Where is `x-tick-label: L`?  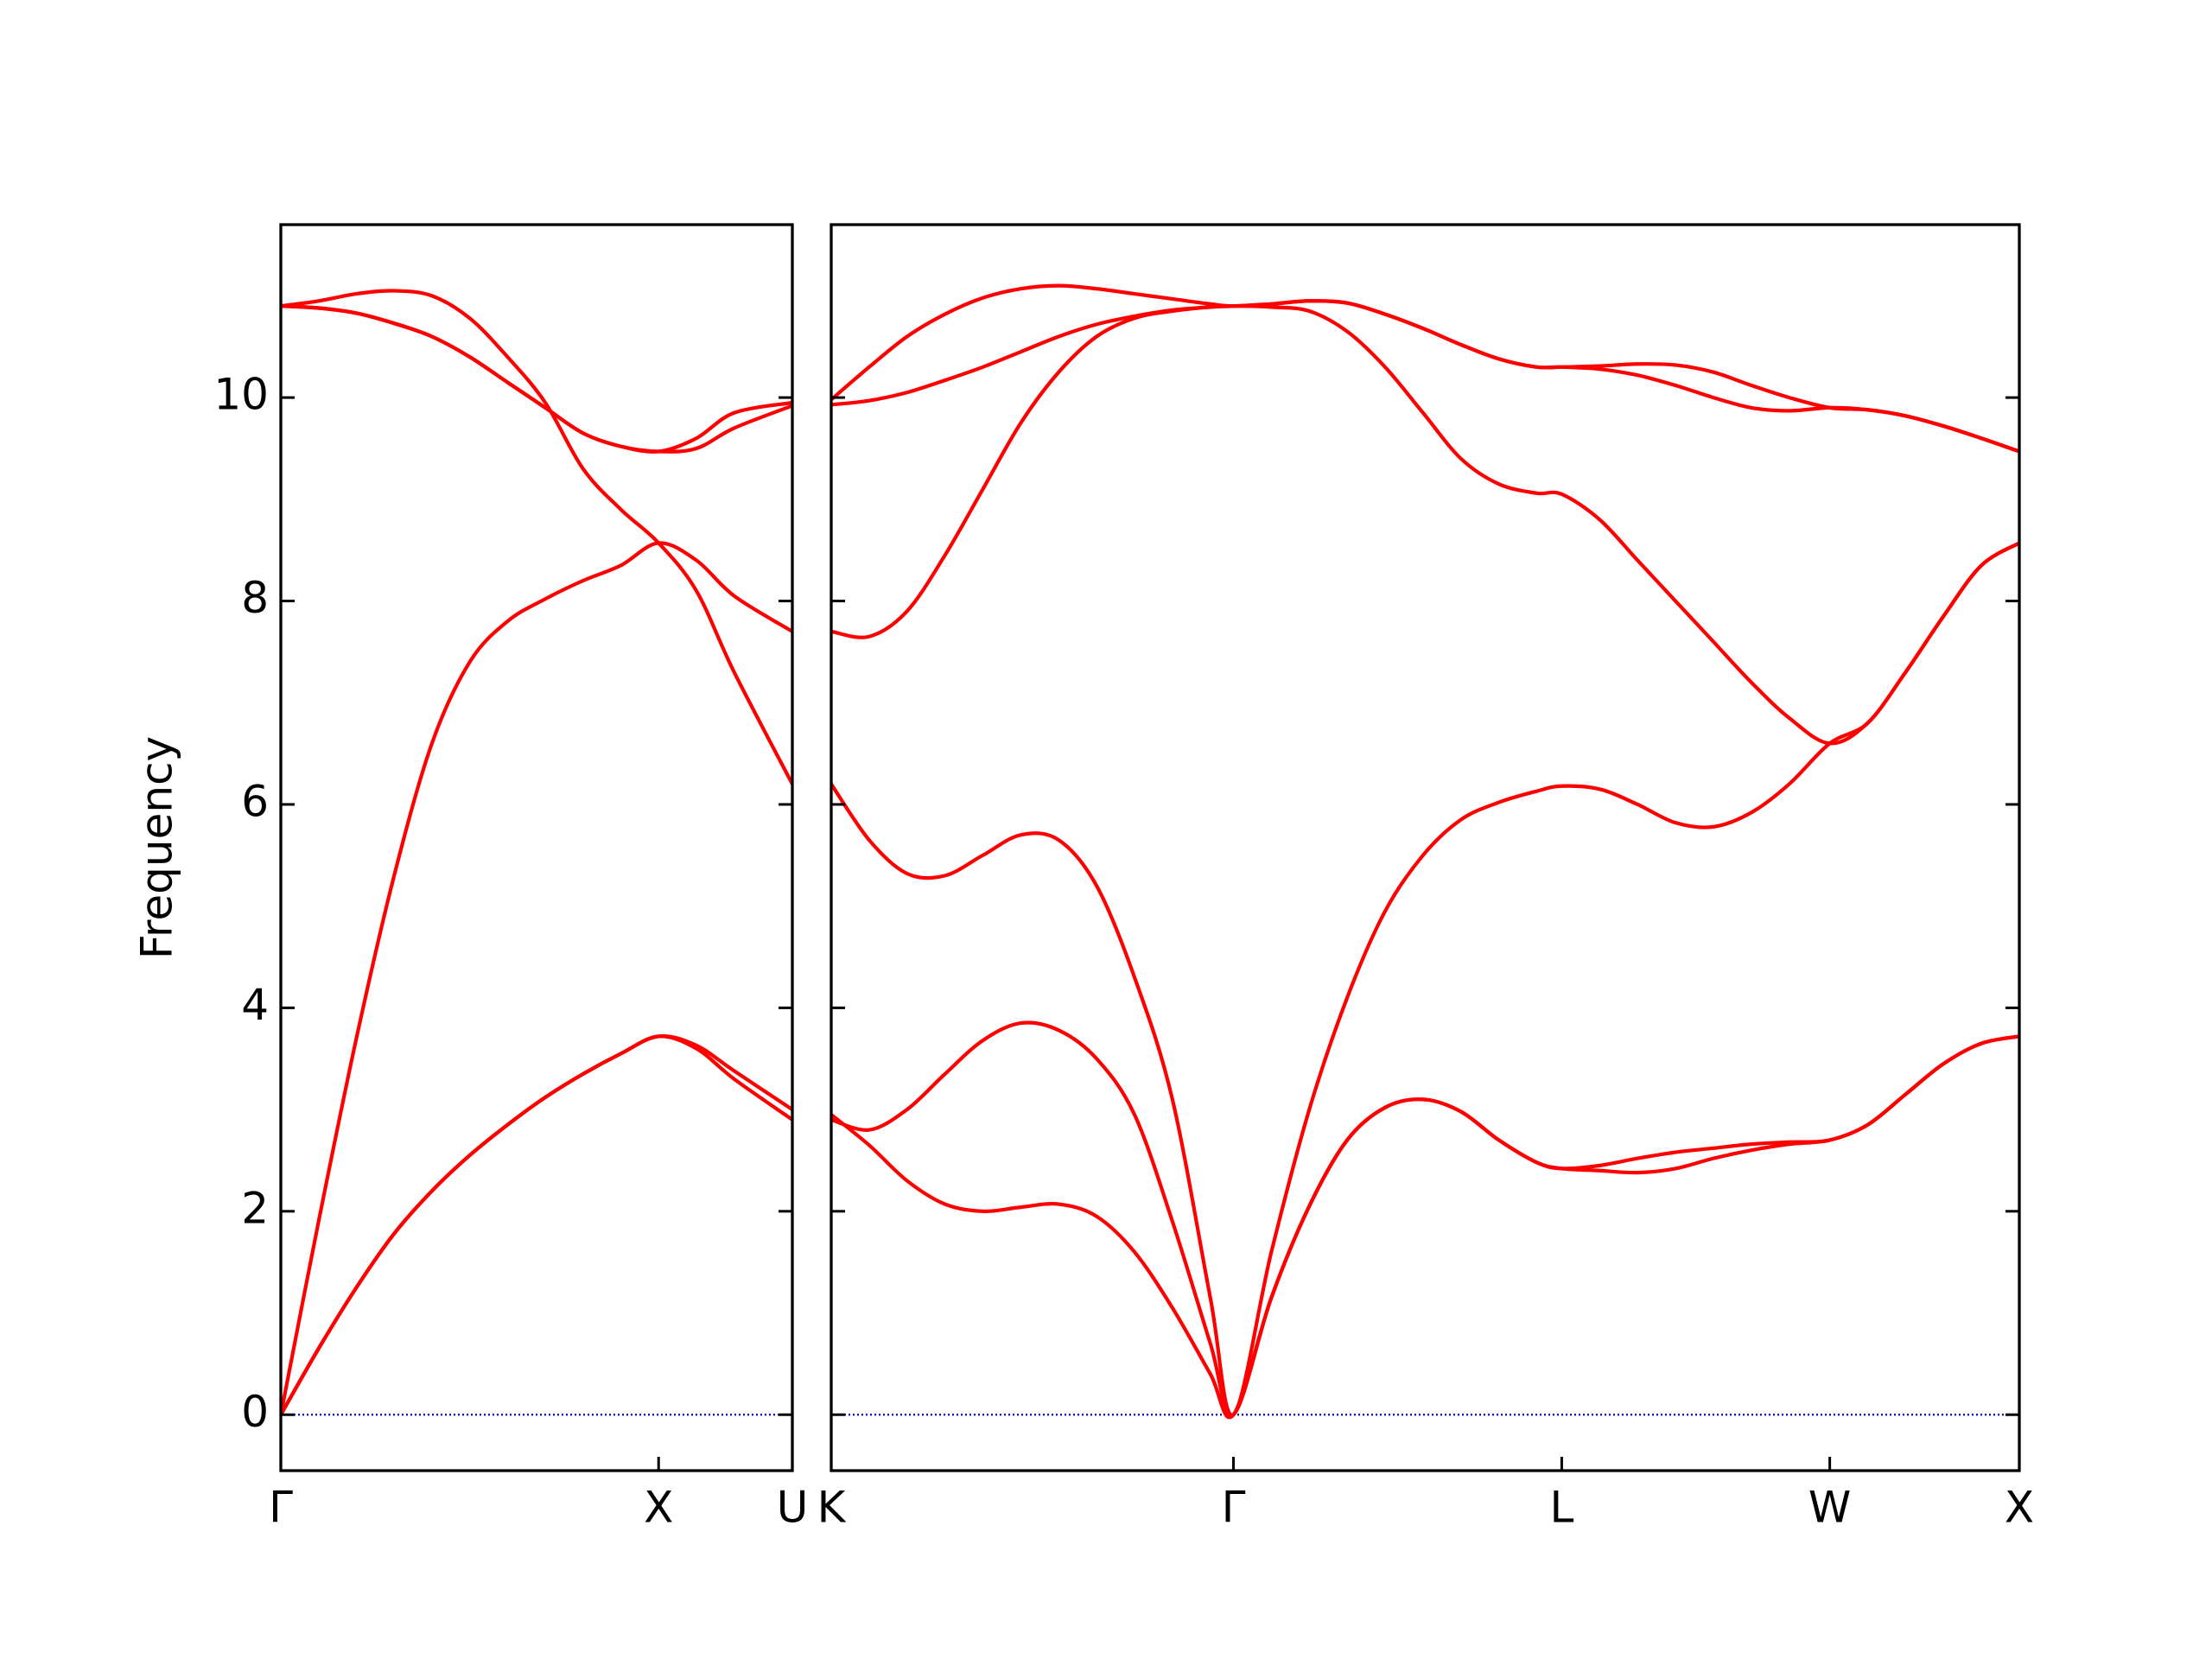 x-tick-label: L is located at coordinates (1562, 1508).